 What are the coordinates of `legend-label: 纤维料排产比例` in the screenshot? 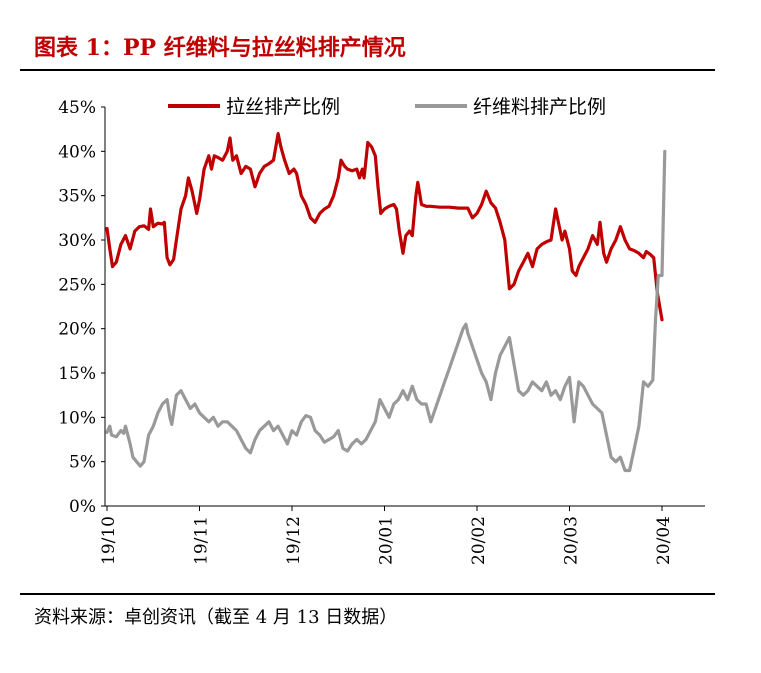 It's located at (539, 107).